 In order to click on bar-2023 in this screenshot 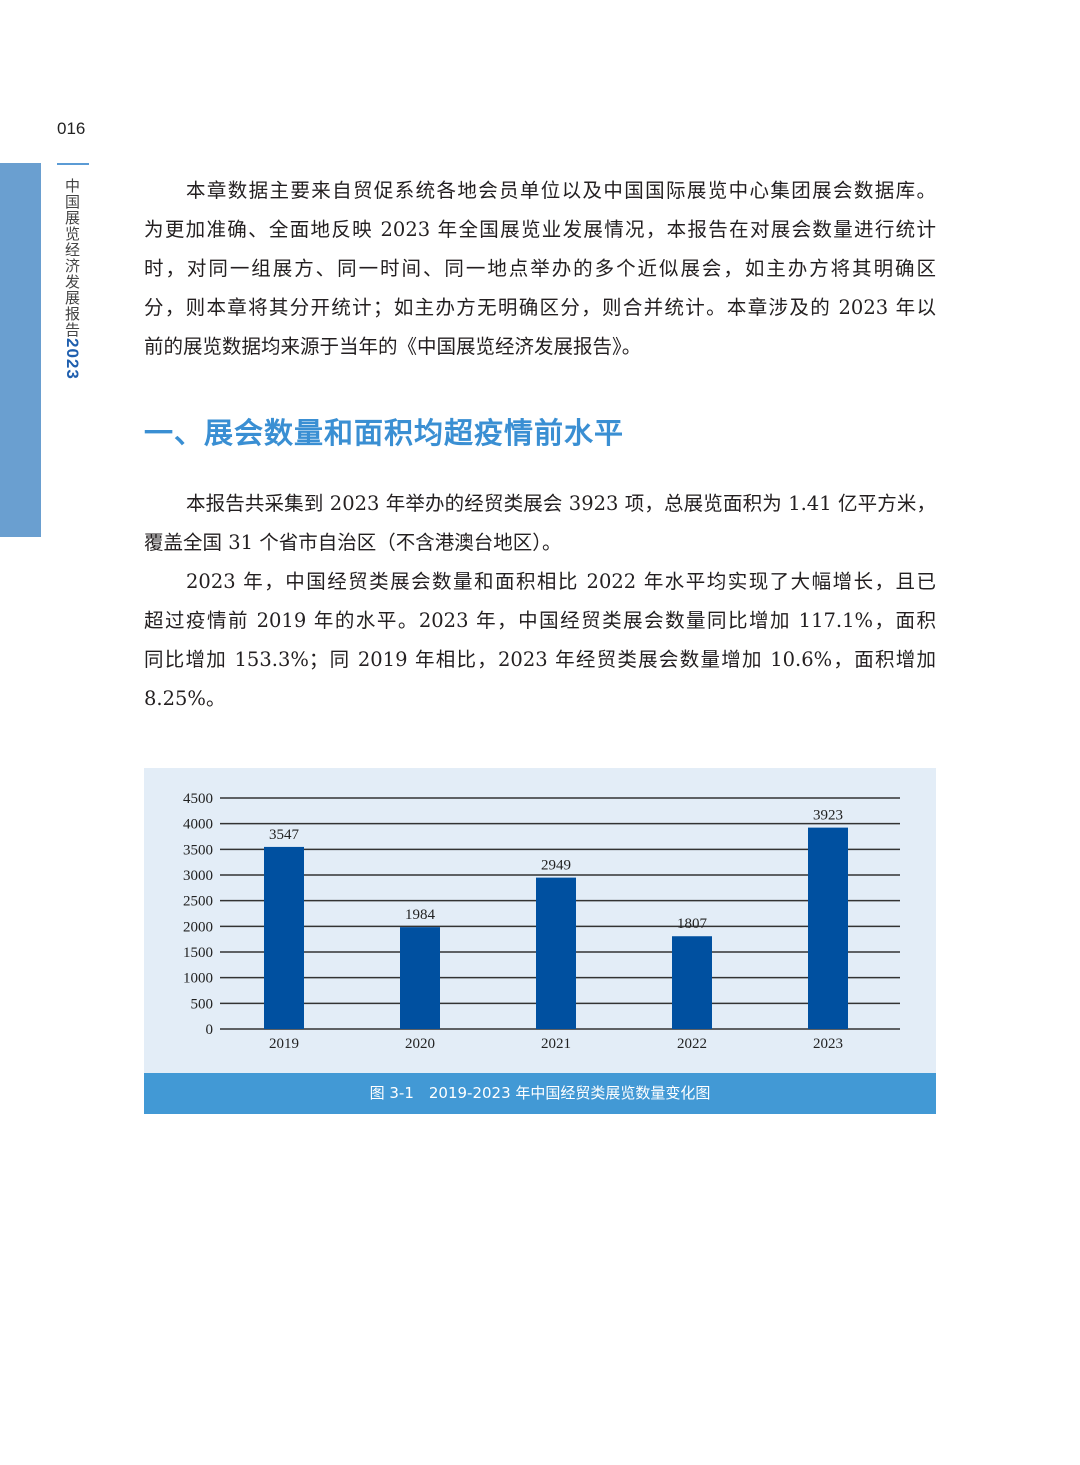, I will do `click(828, 928)`.